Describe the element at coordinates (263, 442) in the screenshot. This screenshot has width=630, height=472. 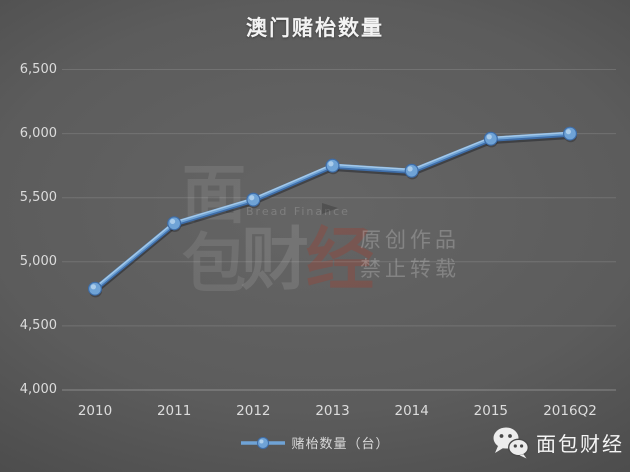
I see `legend-line-marker-icon` at that location.